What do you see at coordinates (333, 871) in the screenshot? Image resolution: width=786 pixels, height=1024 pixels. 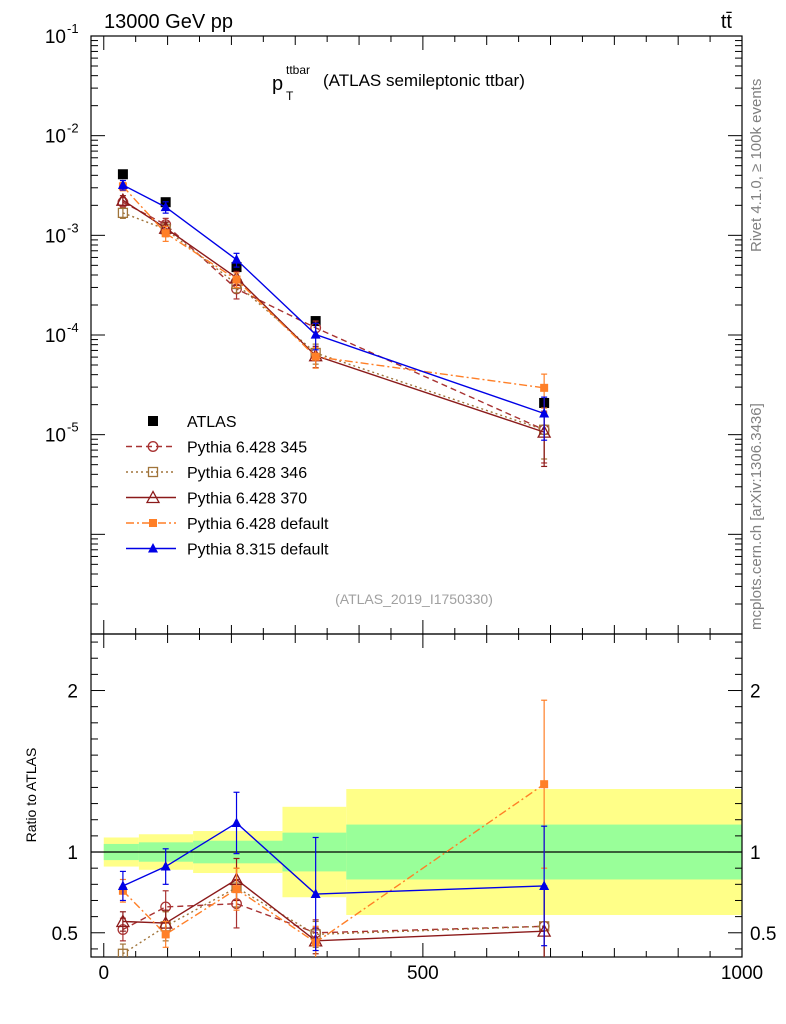 I see `ratio-series-pythia-8-315-default` at bounding box center [333, 871].